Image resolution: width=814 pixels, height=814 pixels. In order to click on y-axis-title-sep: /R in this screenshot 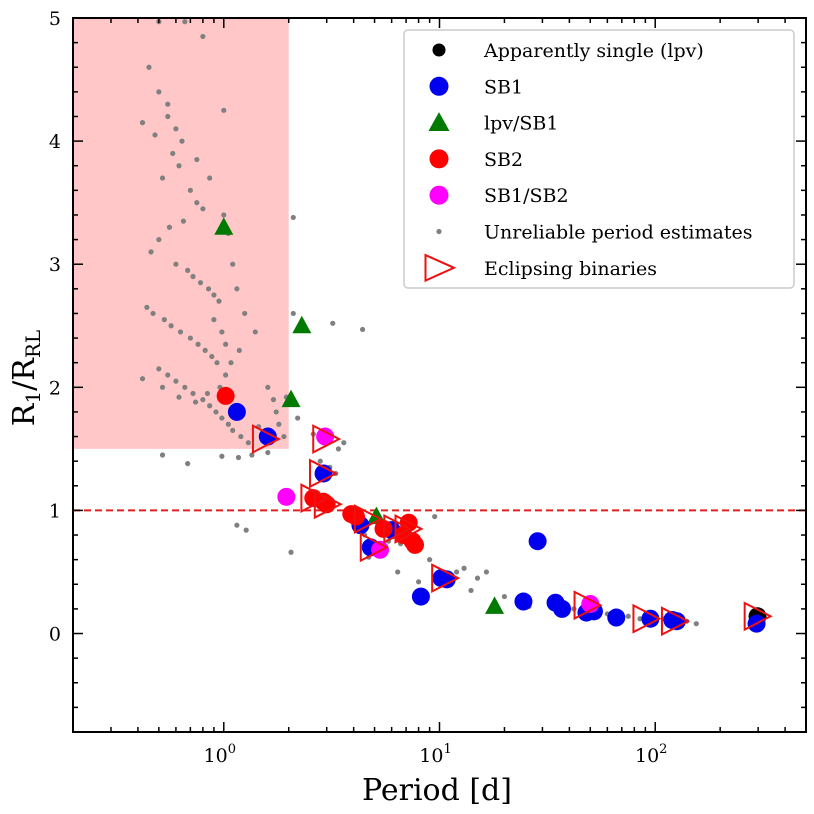, I will do `click(24, 374)`.